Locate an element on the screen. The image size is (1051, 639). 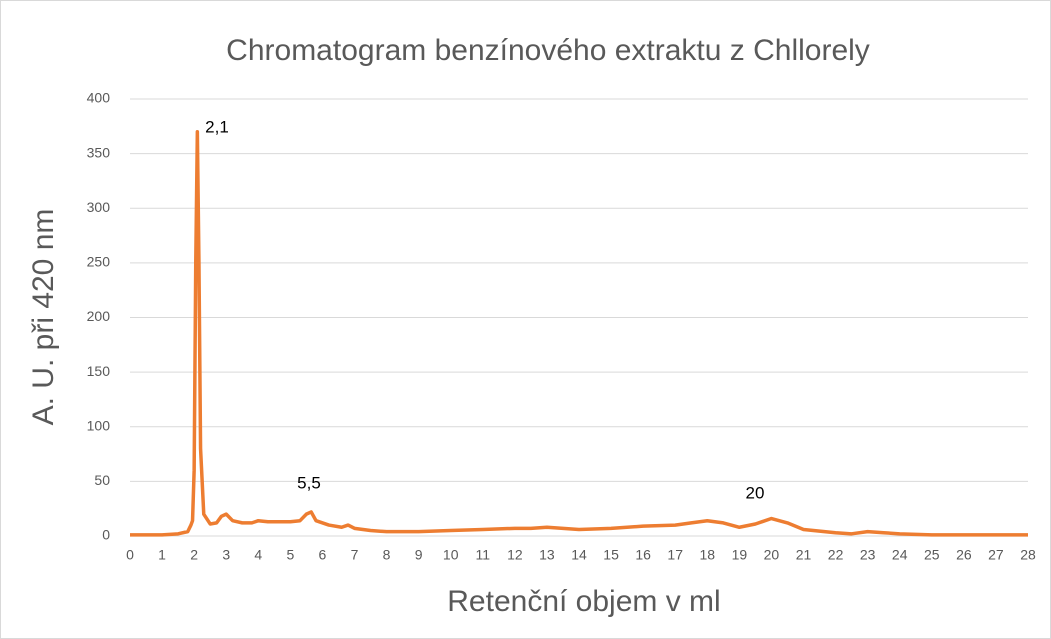
y-tick-label: 0 is located at coordinates (106, 535).